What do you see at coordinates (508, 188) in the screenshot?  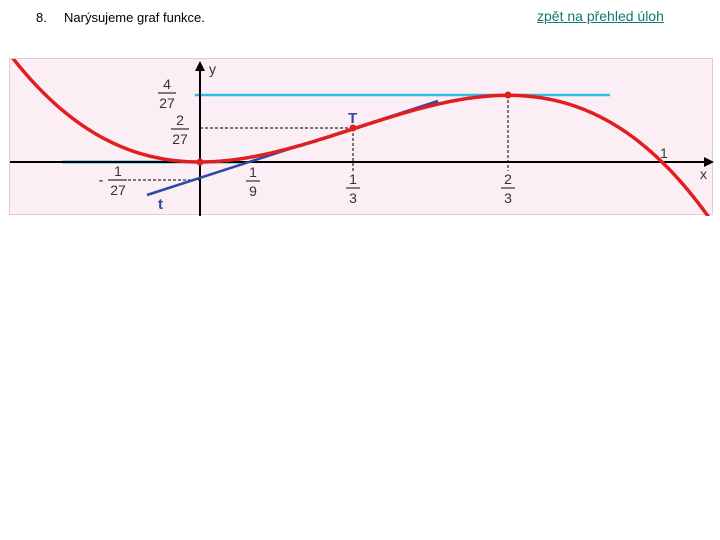 I see `x-tick-label-2-3: 2 3` at bounding box center [508, 188].